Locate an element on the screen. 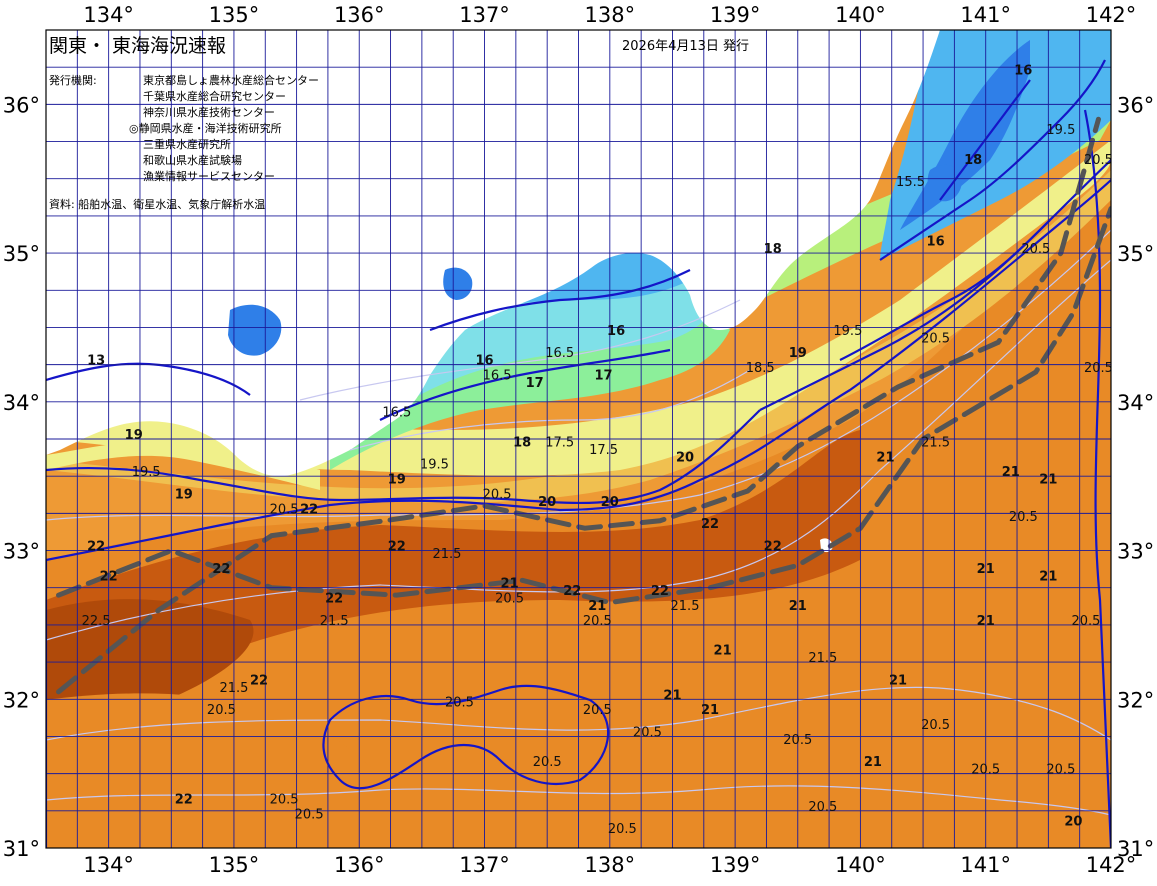 The image size is (1157, 886). latitude-label-left: 31° is located at coordinates (21, 849).